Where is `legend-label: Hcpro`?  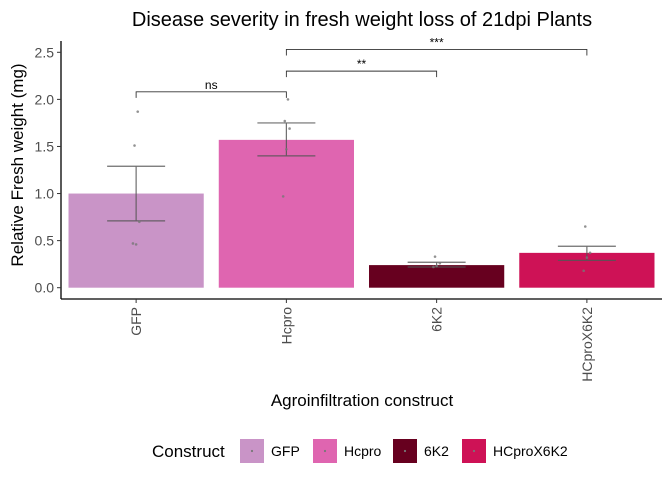 legend-label: Hcpro is located at coordinates (363, 451).